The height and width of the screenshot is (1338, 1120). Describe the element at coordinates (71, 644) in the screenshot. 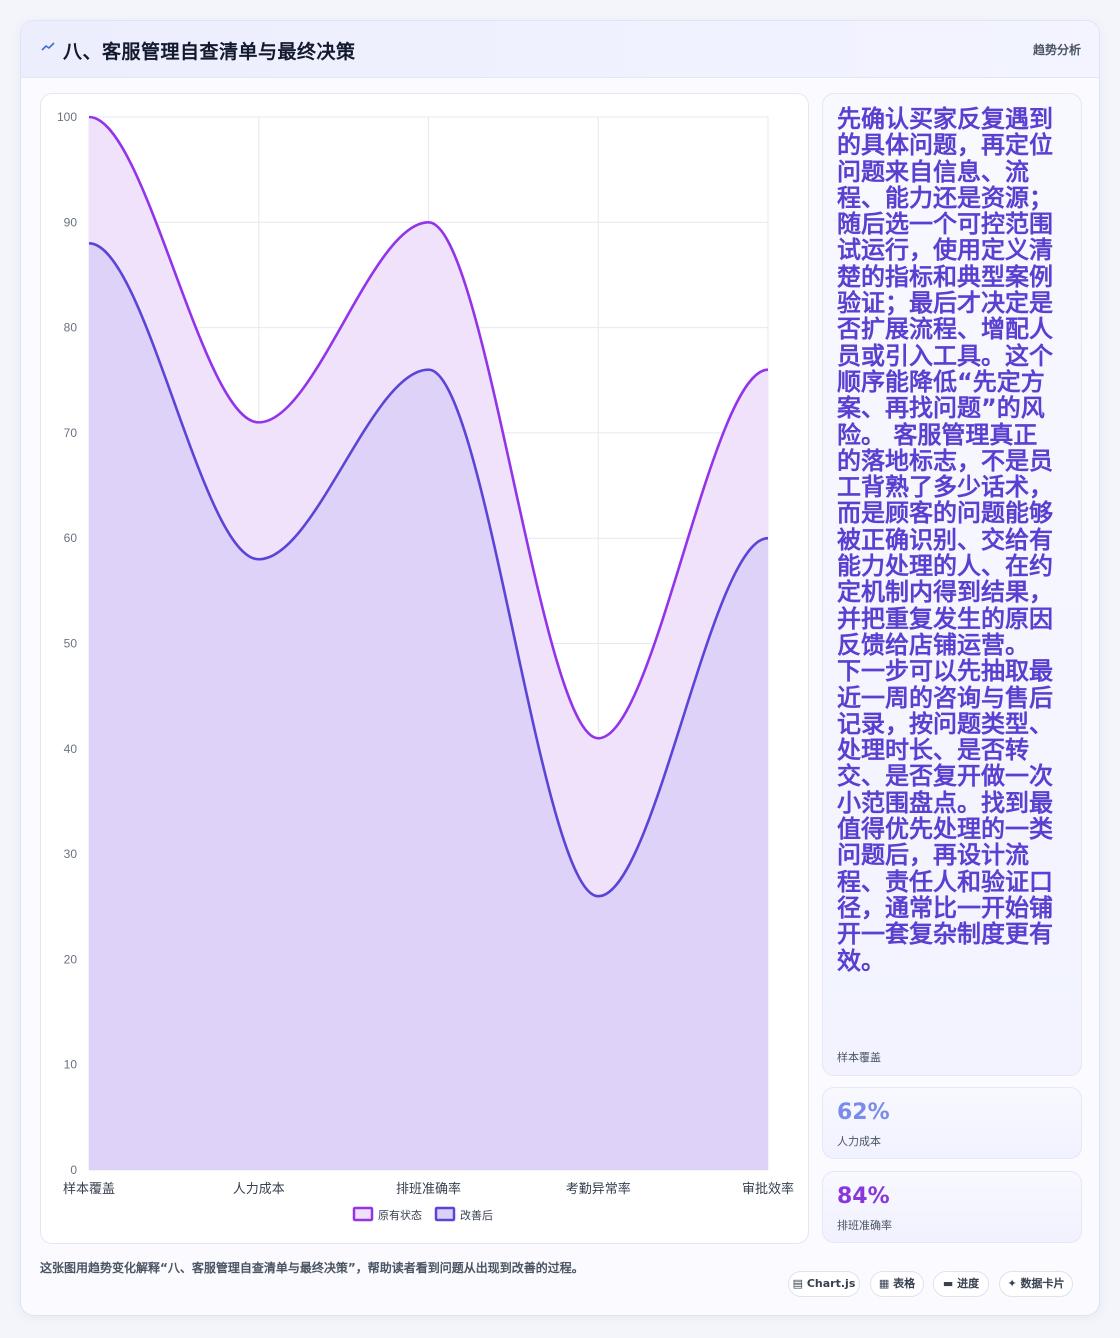

I see `y-tick-label: 50` at that location.